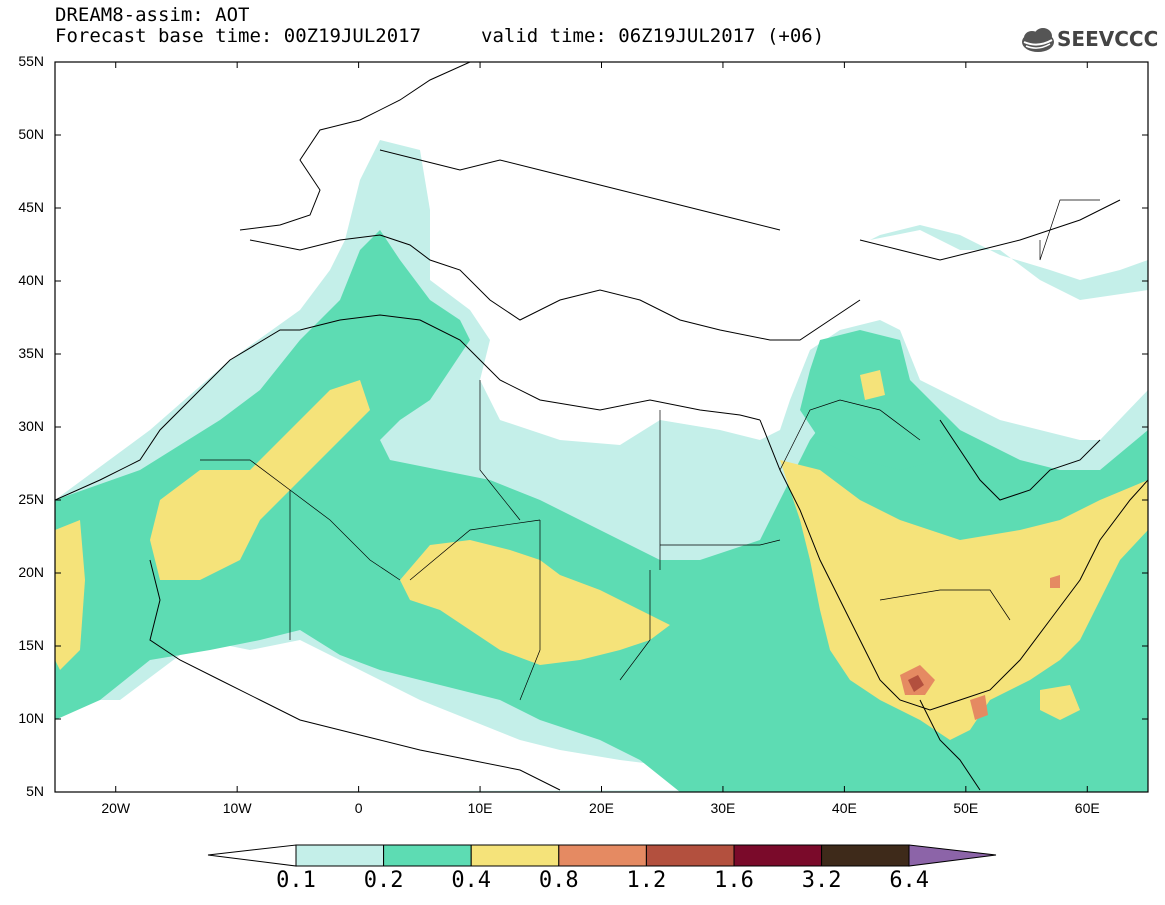  I want to click on contour-0-4-arabia, so click(964, 600).